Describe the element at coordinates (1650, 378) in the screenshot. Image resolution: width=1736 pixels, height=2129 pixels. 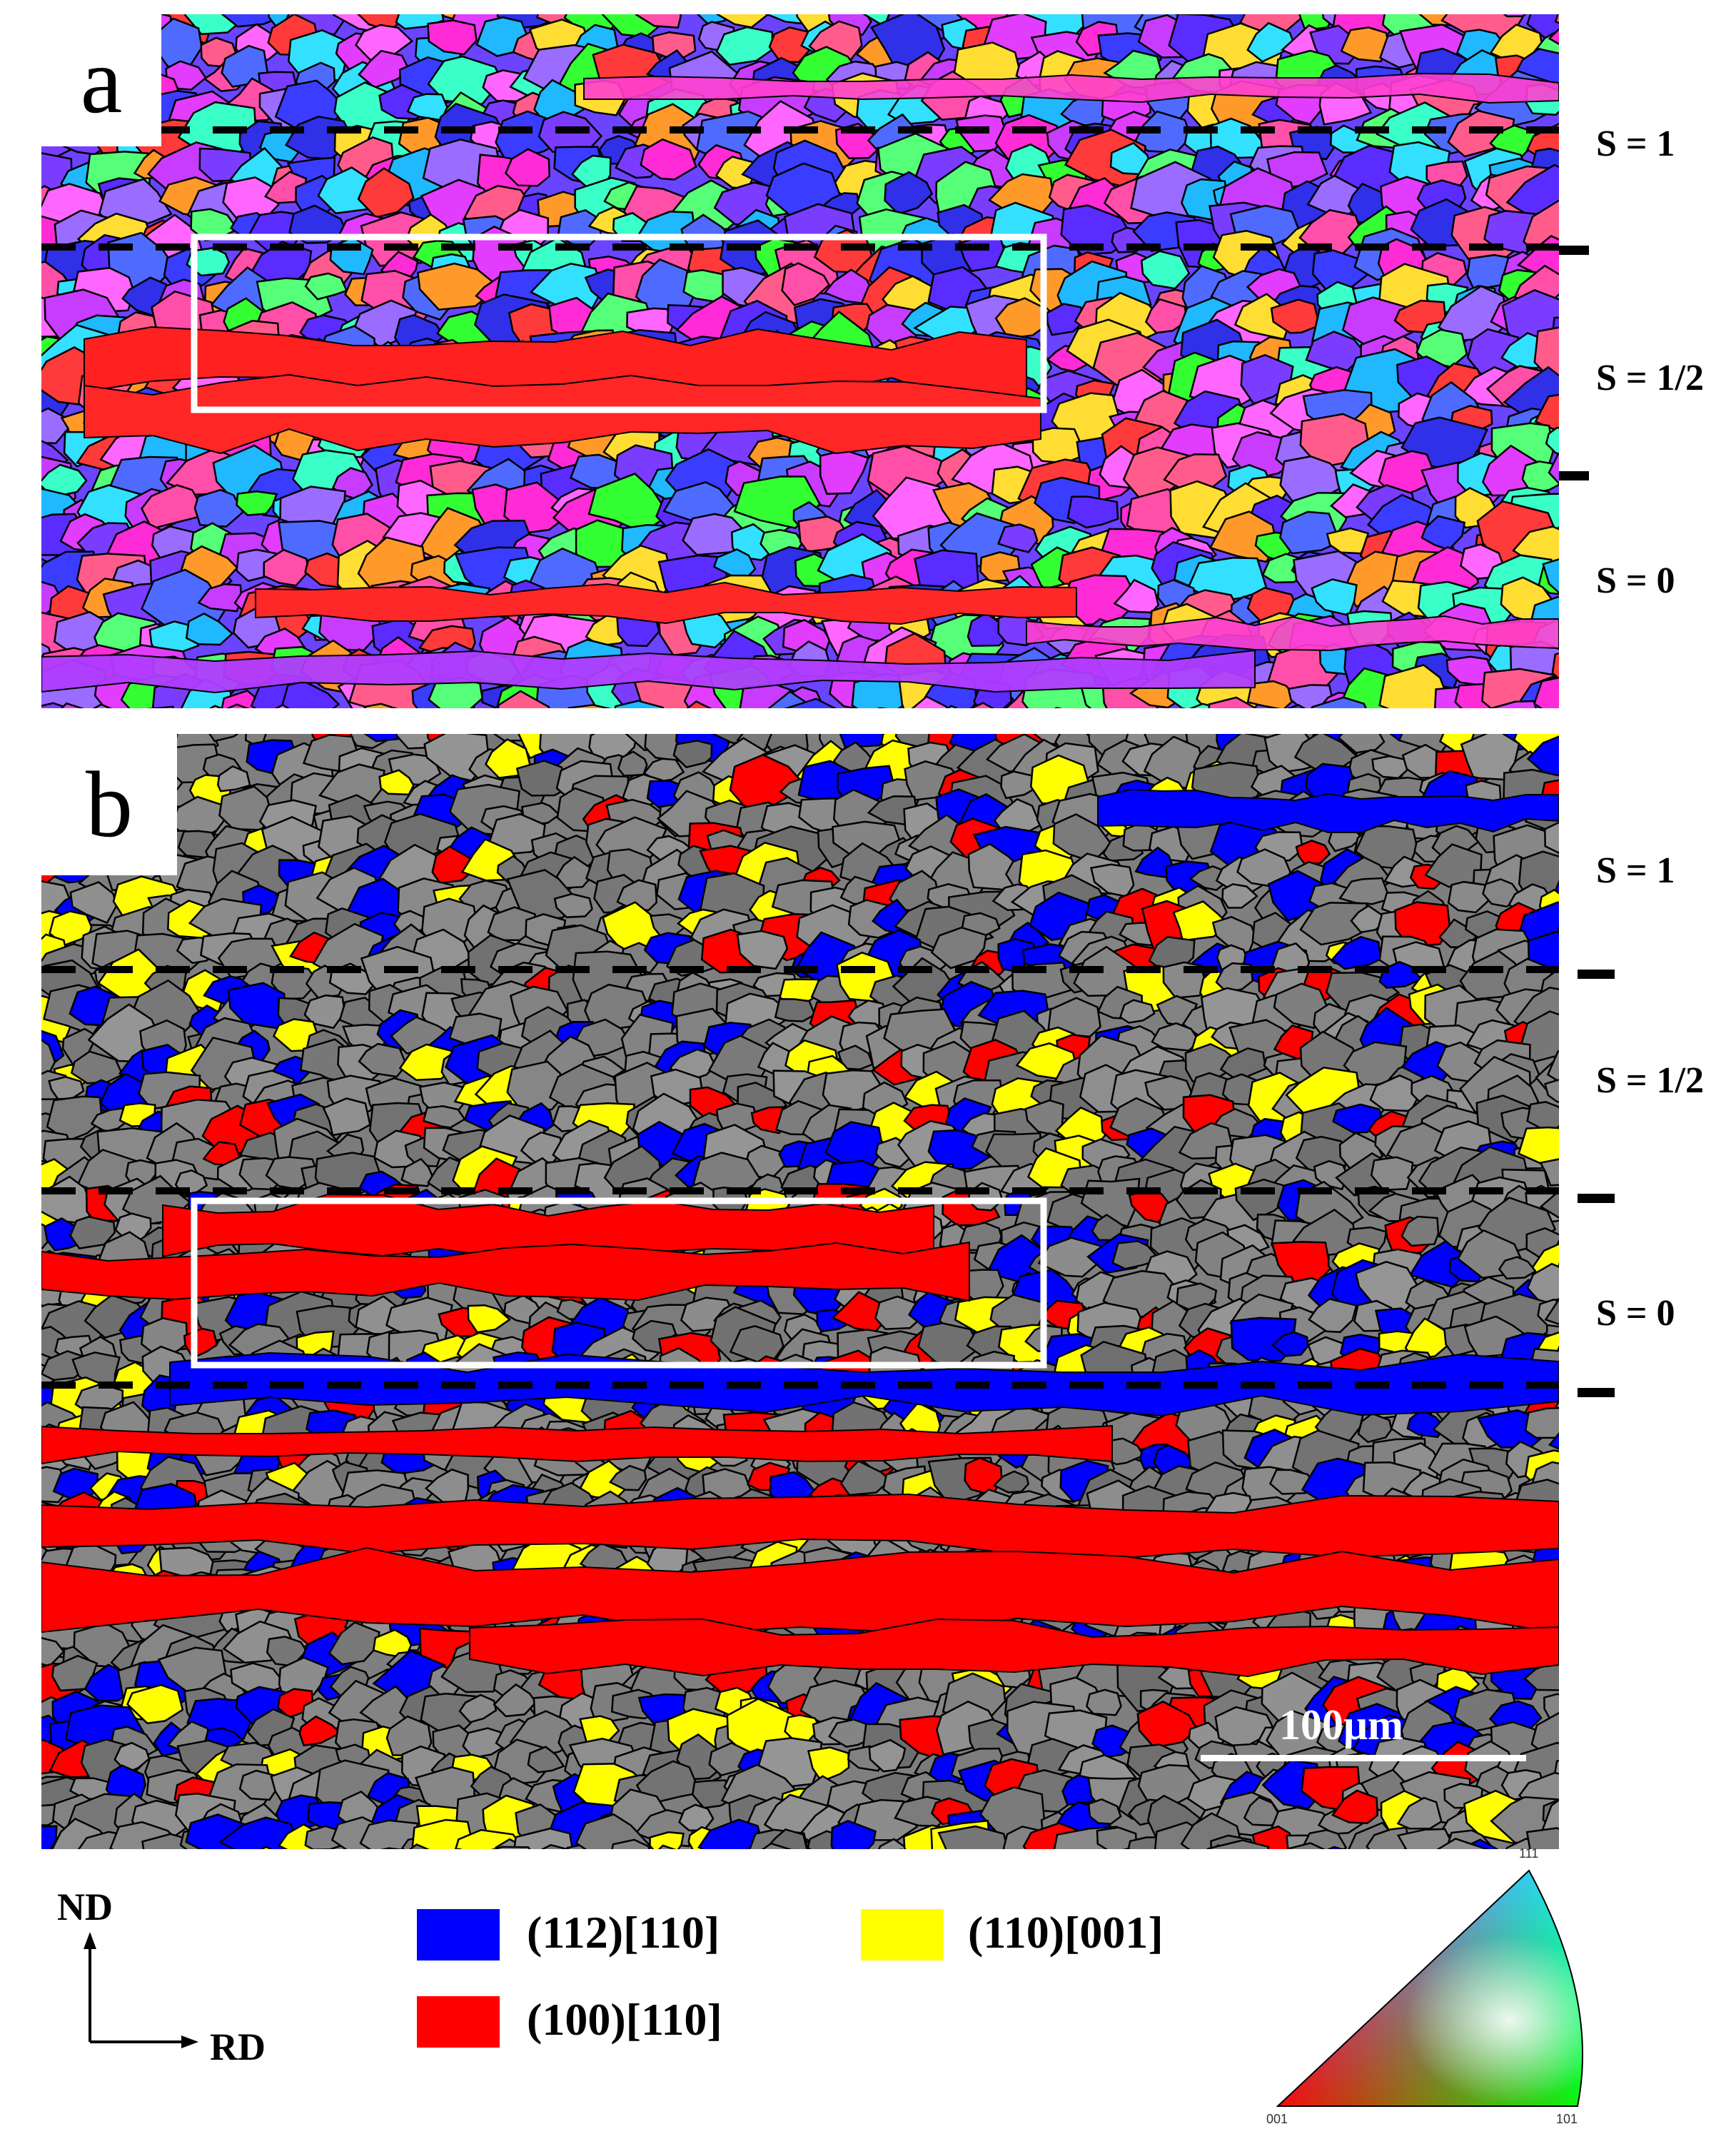
I see `s-label-a-half: S = 1/2` at that location.